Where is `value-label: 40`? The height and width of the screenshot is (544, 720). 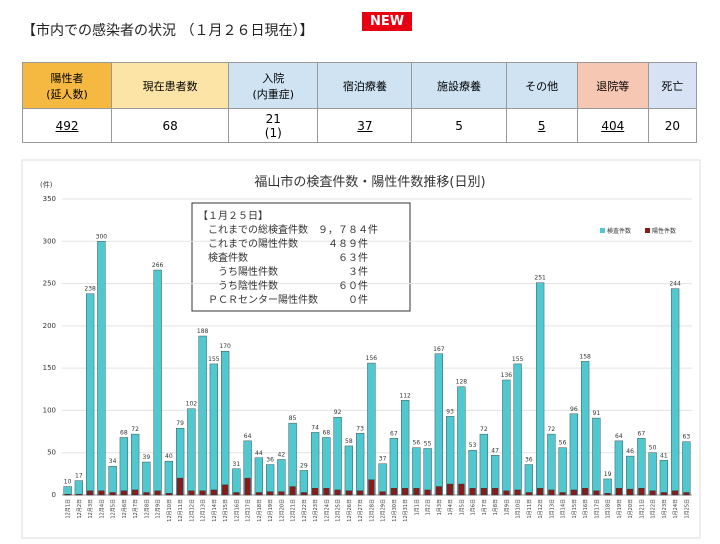 value-label: 40 is located at coordinates (169, 456).